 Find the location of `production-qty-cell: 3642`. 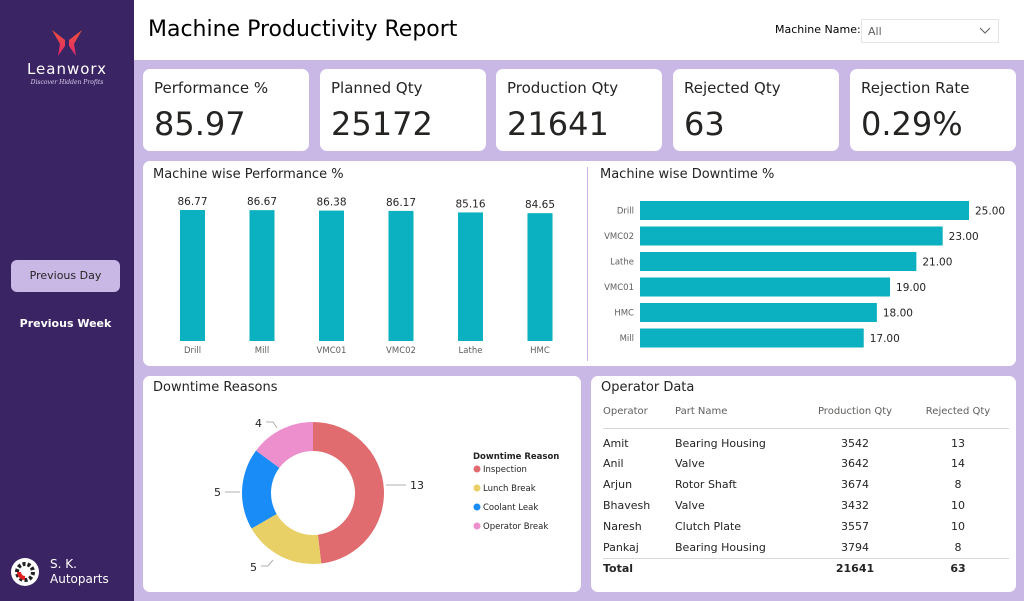

production-qty-cell: 3642 is located at coordinates (855, 463).